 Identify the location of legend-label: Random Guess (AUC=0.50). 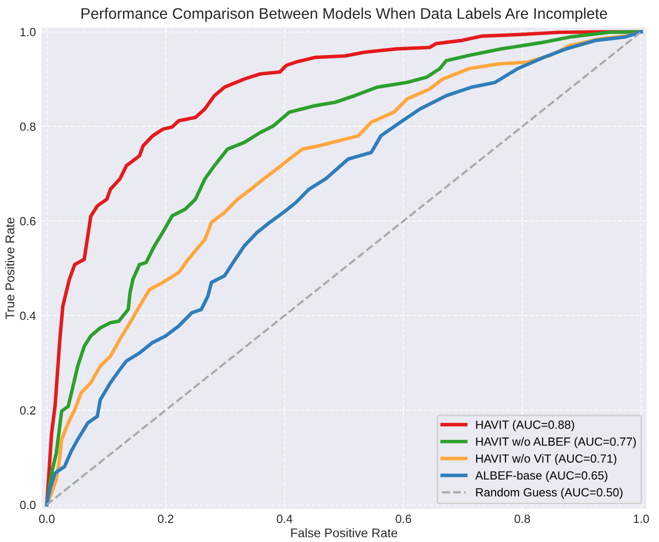
(549, 493).